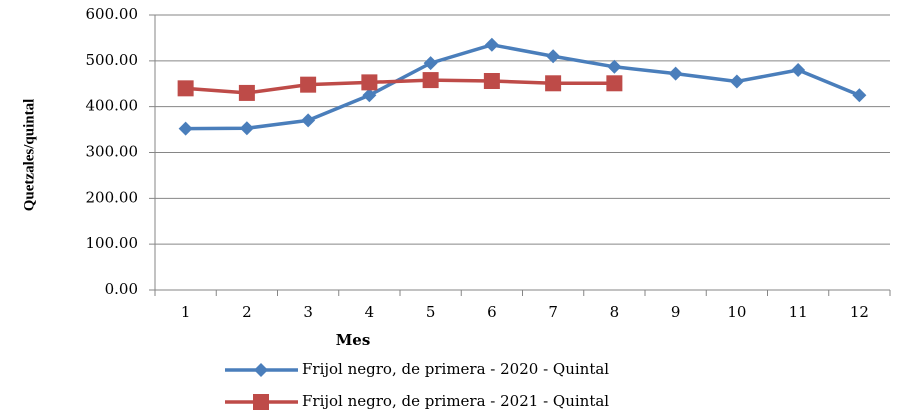 The height and width of the screenshot is (413, 907). Describe the element at coordinates (112, 197) in the screenshot. I see `y-tick-label: 200.00` at that location.